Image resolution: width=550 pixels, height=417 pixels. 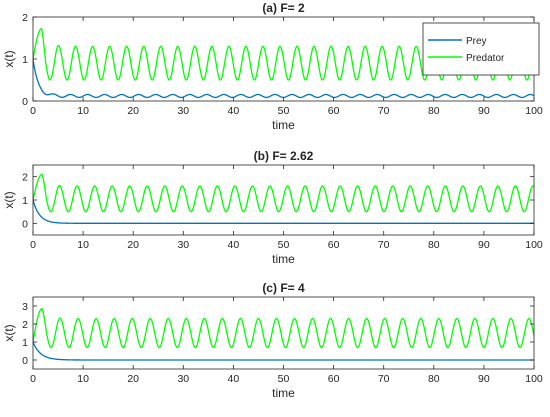 I want to click on legend: Prey Predator, so click(x=481, y=49).